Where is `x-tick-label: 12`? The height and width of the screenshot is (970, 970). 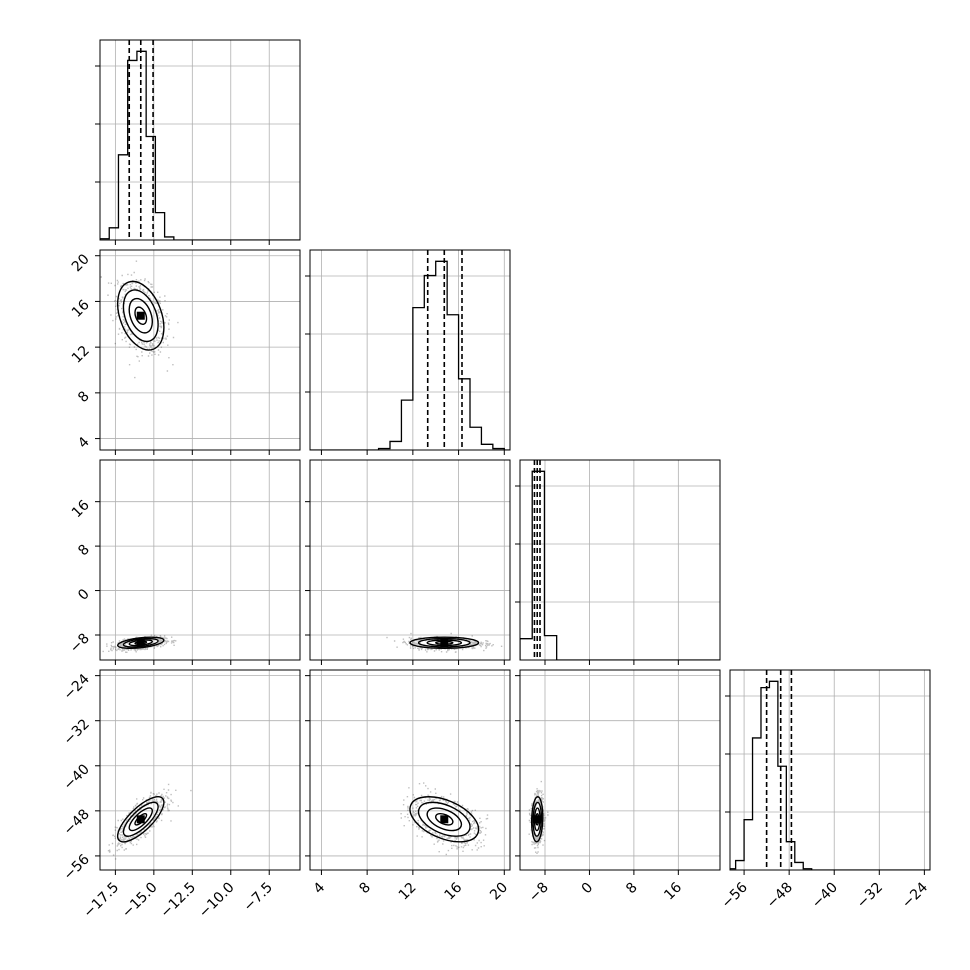 x-tick-label: 12 is located at coordinates (408, 892).